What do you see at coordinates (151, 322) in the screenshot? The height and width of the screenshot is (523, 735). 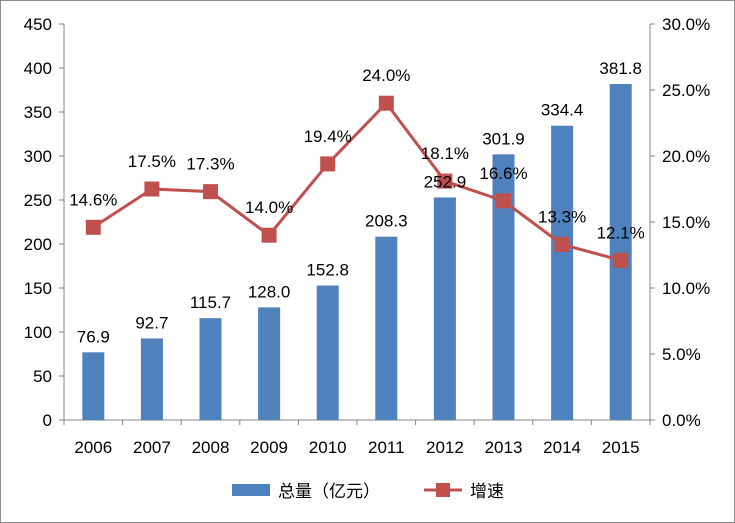 I see `bar-data-label: 92.7` at bounding box center [151, 322].